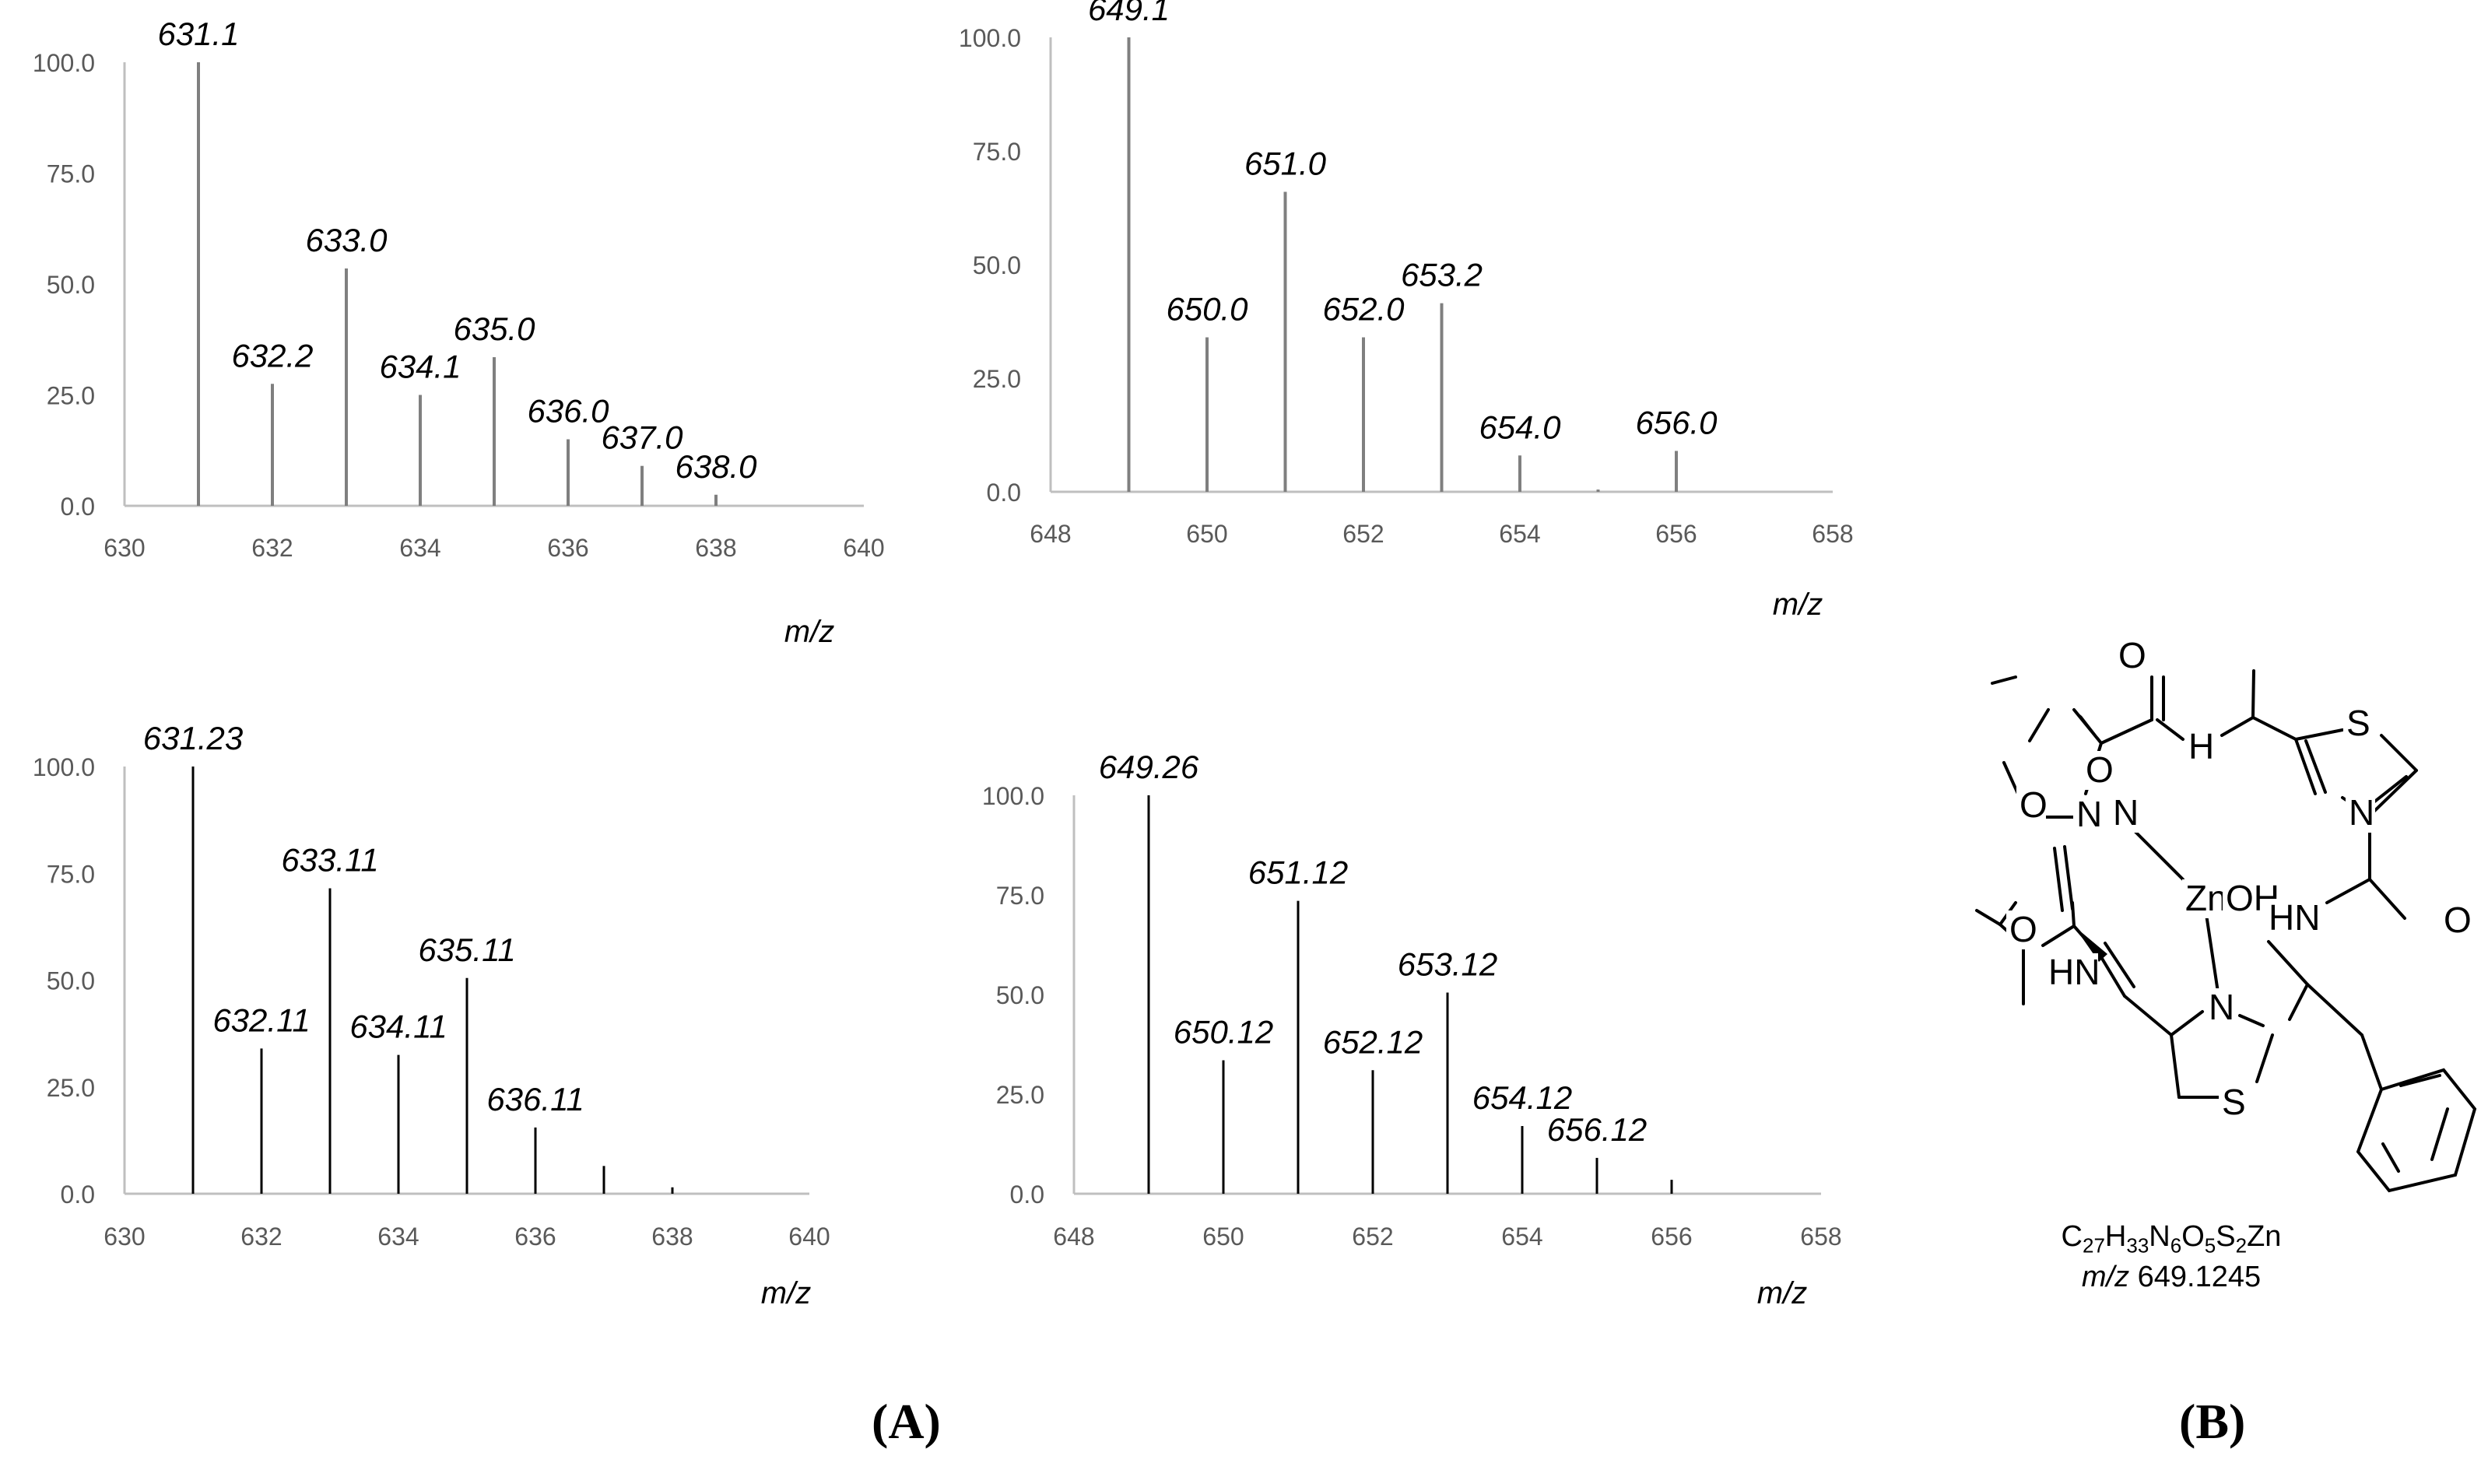 The height and width of the screenshot is (1484, 2488). What do you see at coordinates (2137, 1245) in the screenshot?
I see `formula-subscript: 33` at bounding box center [2137, 1245].